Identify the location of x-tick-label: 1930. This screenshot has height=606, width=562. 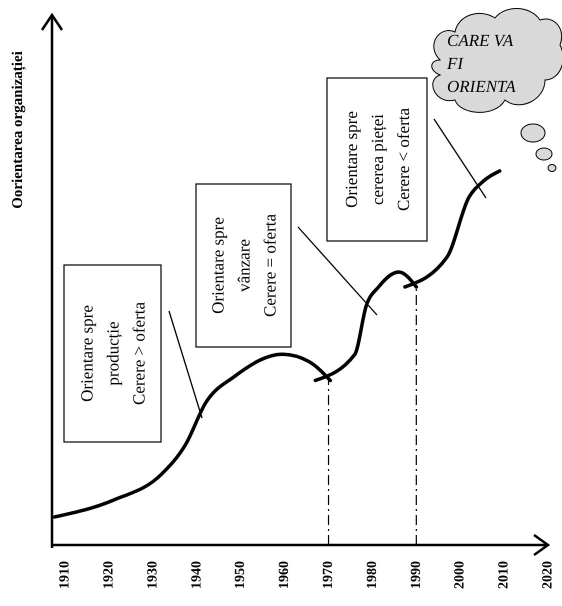
(152, 575).